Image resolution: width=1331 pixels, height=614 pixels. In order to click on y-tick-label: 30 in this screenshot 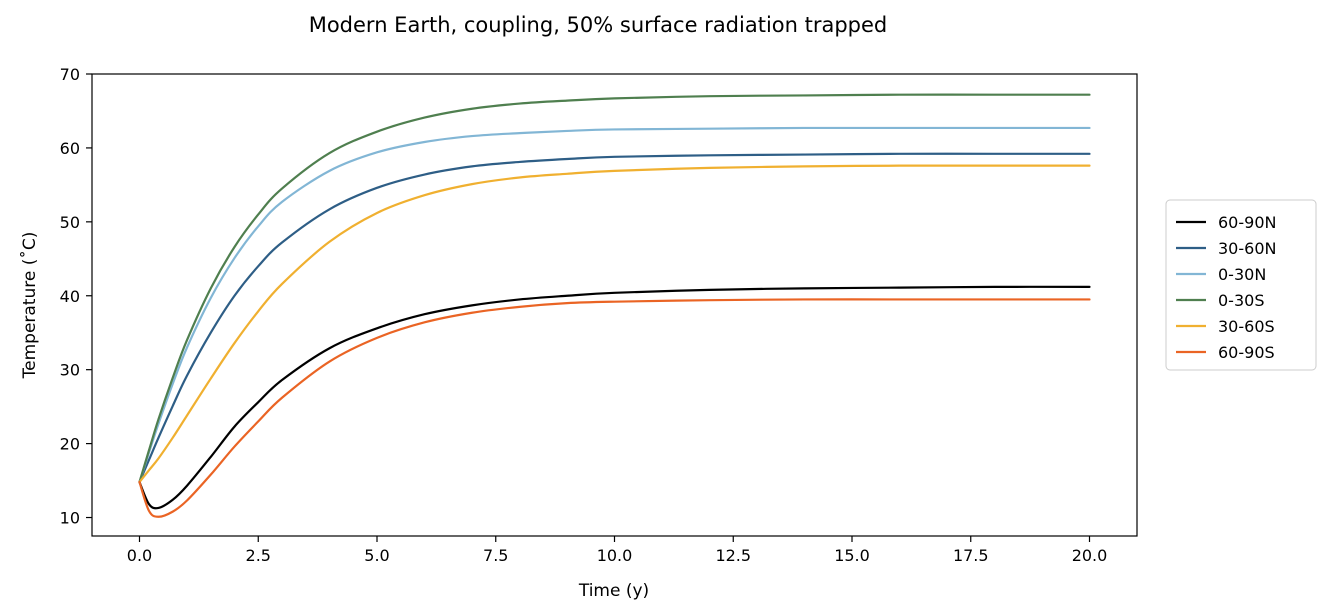, I will do `click(70, 370)`.